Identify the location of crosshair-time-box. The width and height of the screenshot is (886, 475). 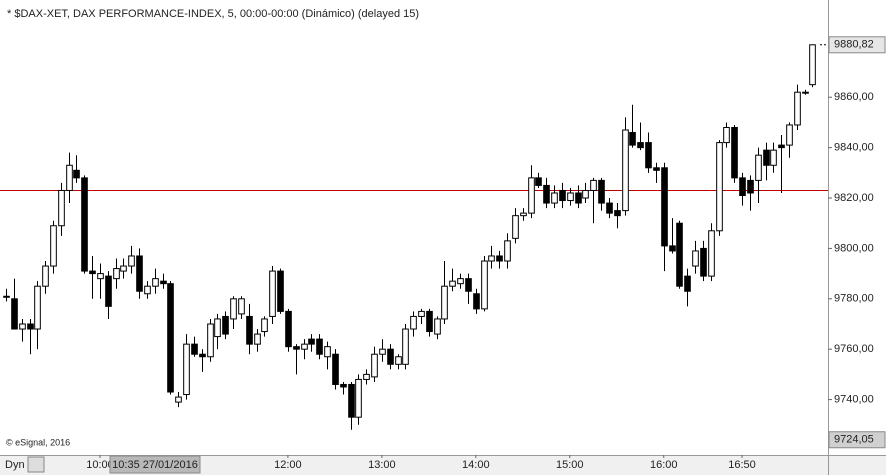
(155, 464).